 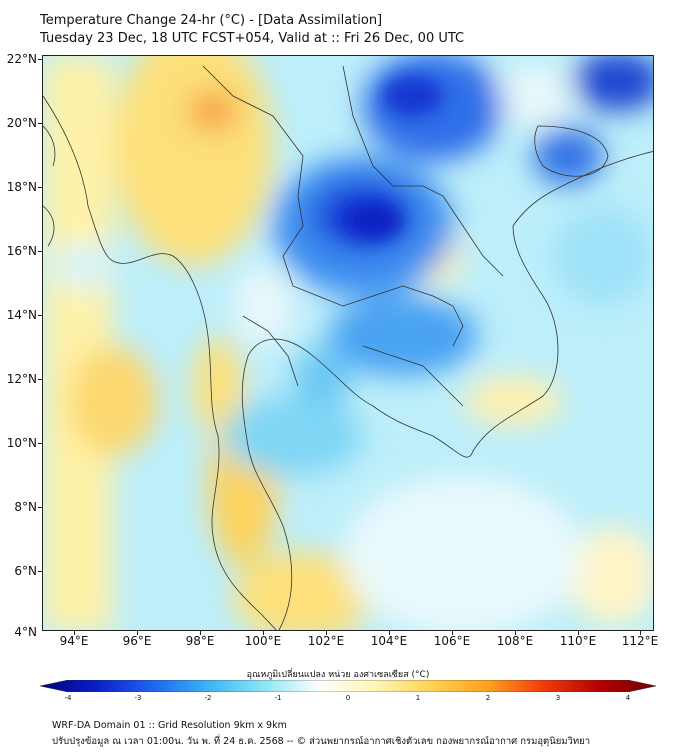 I want to click on lon-label: 106°E, so click(x=452, y=641).